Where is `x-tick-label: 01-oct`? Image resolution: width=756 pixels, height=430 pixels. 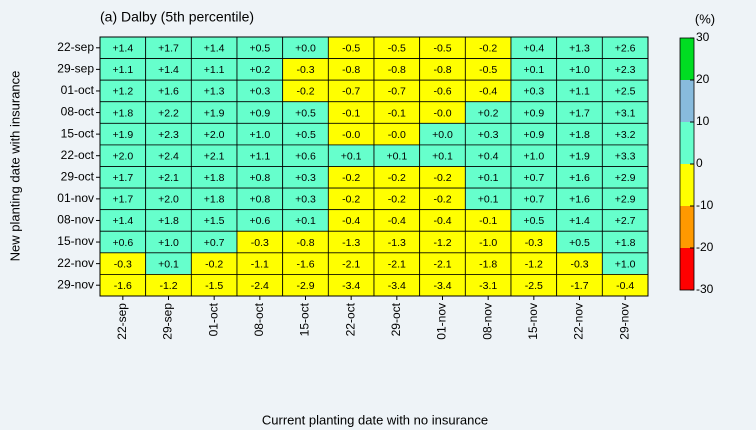 x-tick-label: 01-oct is located at coordinates (213, 319).